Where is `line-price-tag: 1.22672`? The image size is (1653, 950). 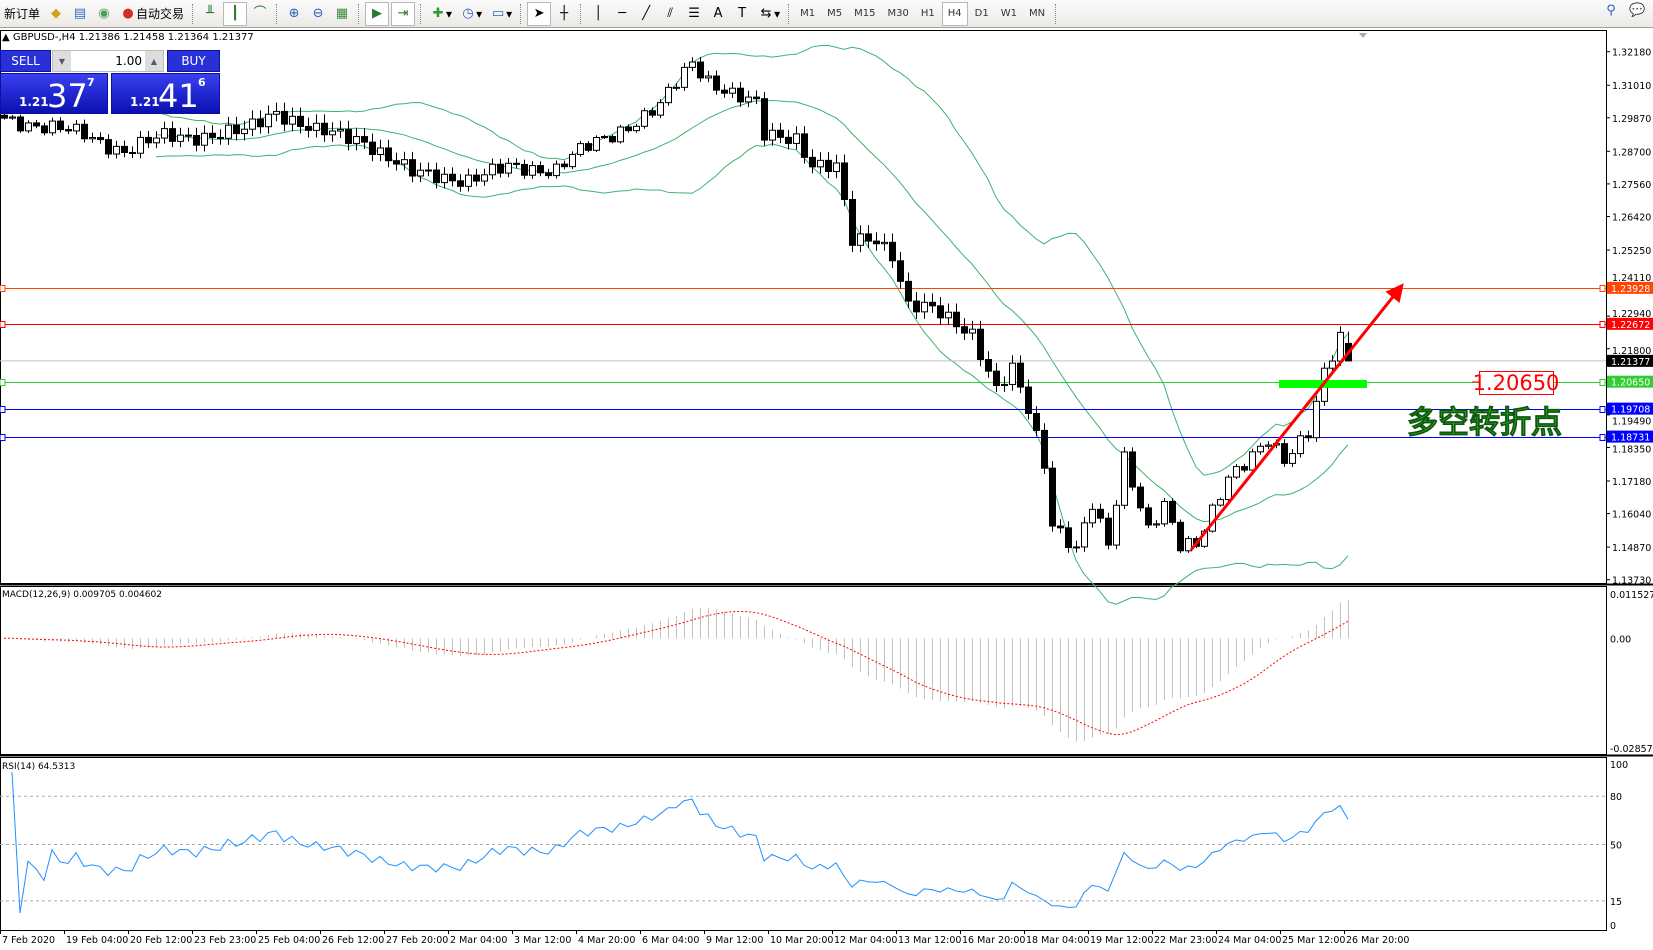 line-price-tag: 1.22672 is located at coordinates (1630, 325).